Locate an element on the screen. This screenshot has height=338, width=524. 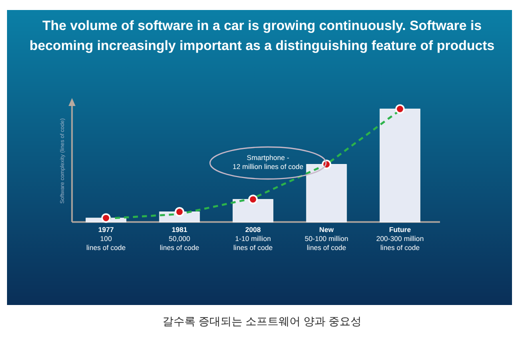
annotation: 갈수록 증대되는 소프트웨어 양과 중요성 is located at coordinates (262, 322).